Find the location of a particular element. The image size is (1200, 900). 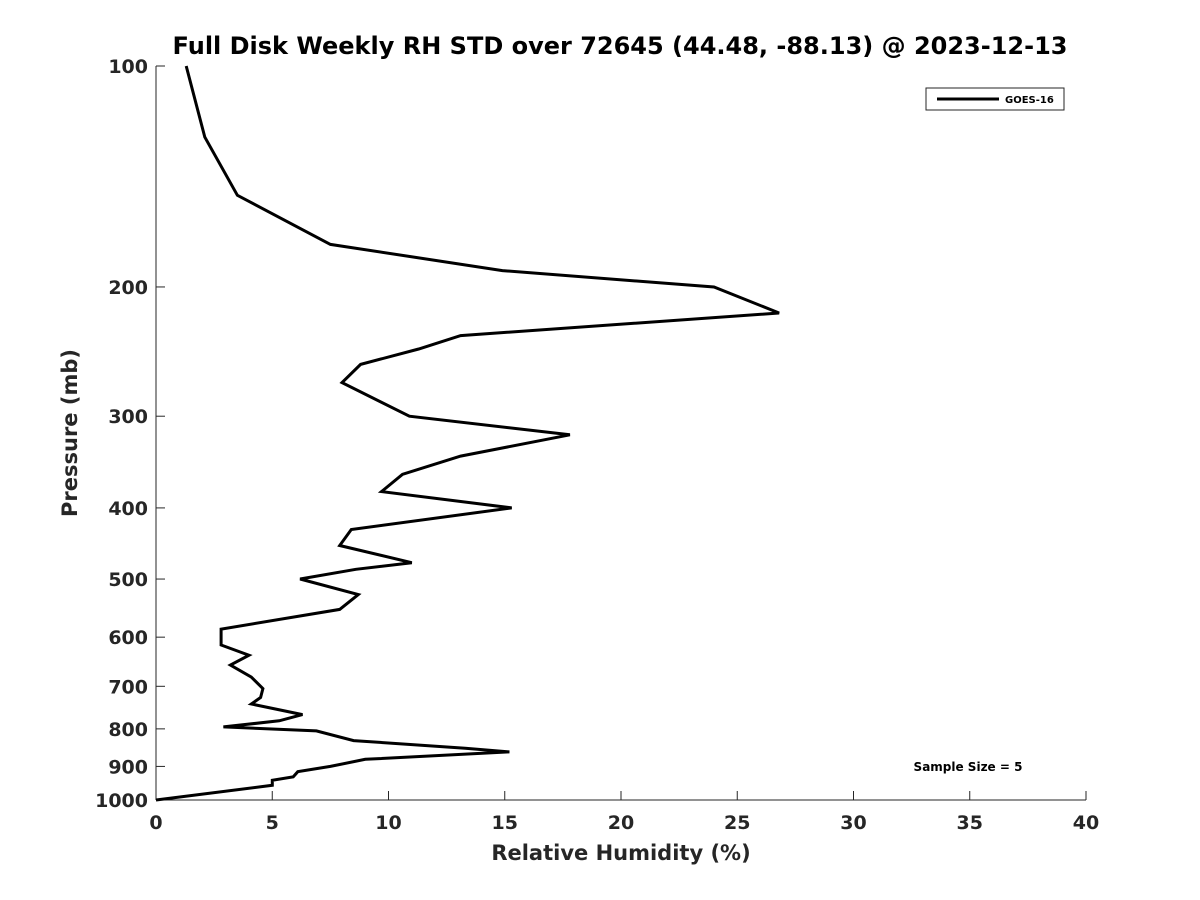

x-tick-label: 0 is located at coordinates (155, 823).